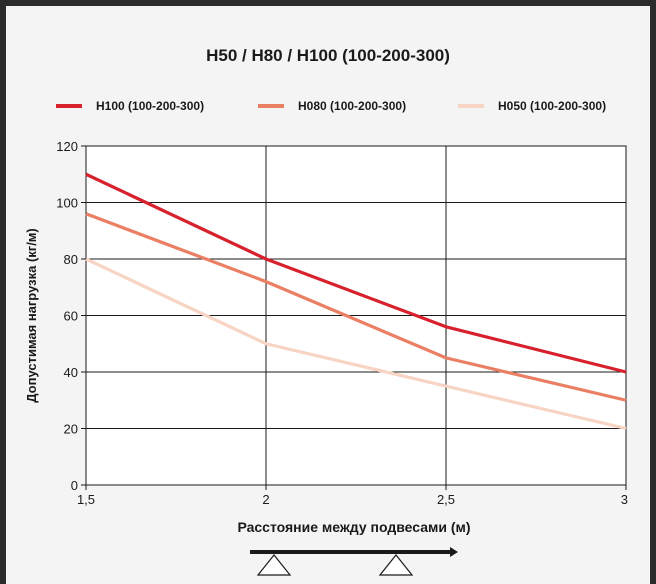 Image resolution: width=656 pixels, height=584 pixels. I want to click on x-tick-label: 3, so click(624, 499).